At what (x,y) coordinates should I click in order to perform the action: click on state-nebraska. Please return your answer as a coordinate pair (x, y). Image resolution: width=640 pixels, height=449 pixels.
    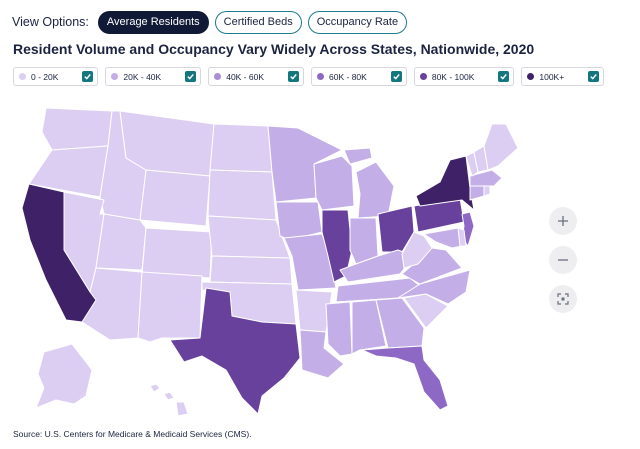
    Looking at the image, I should click on (249, 237).